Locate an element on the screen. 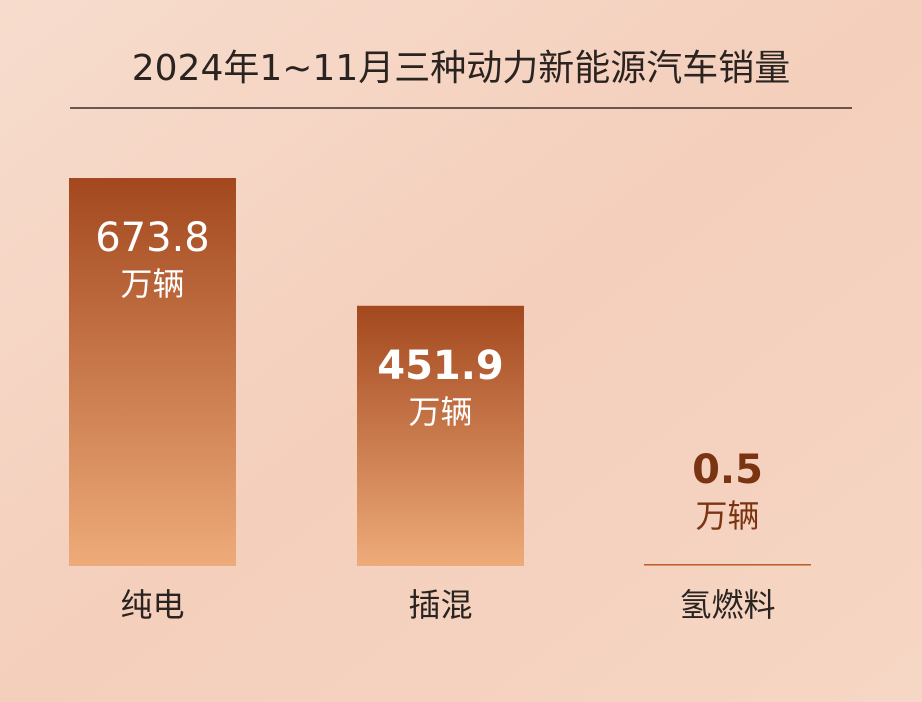  chart-title: 2024年1~11月三种动力新能源汽车销量 is located at coordinates (461, 68).